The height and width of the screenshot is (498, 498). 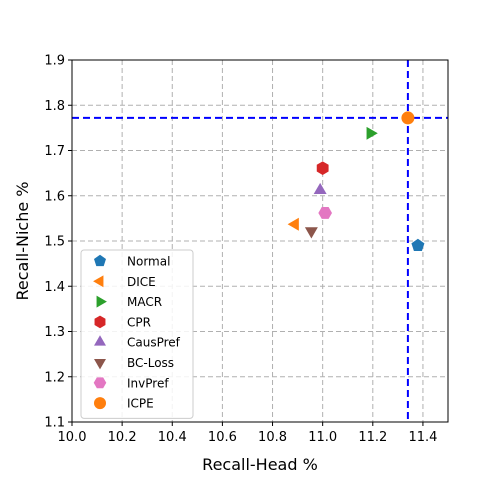 I want to click on x-tick-label: 10.0, so click(x=72, y=437).